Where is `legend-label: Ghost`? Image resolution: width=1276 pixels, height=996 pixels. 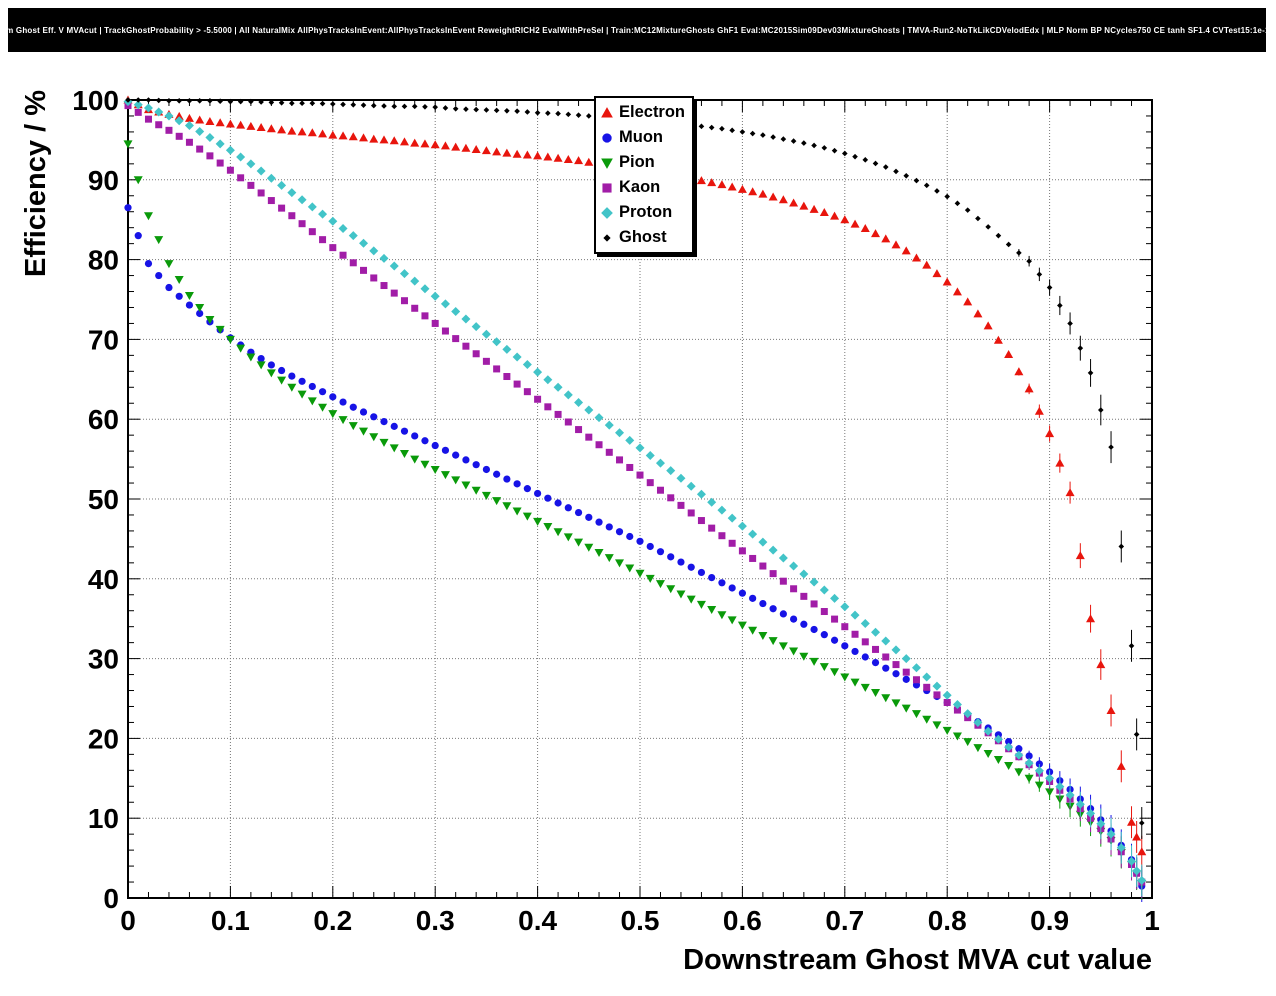
legend-label: Ghost is located at coordinates (643, 237).